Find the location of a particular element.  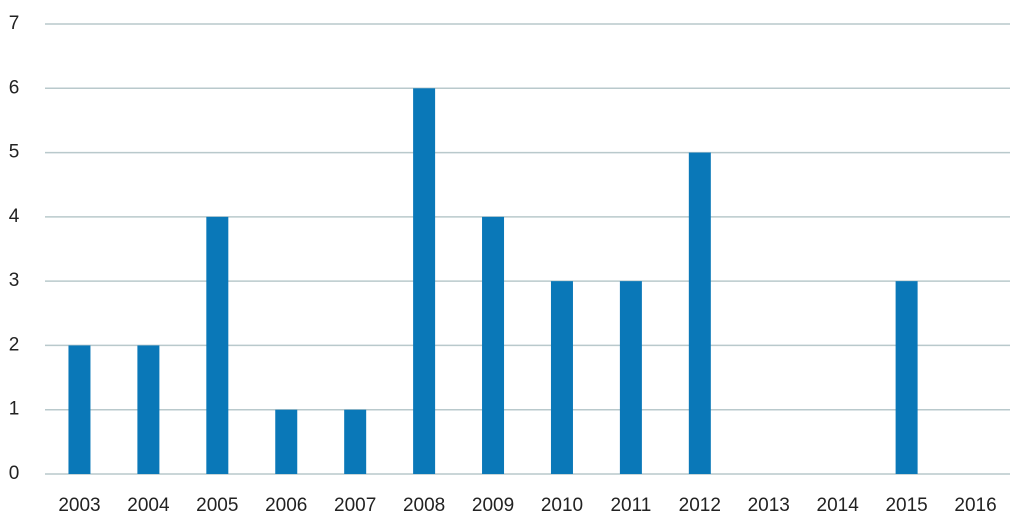

y-tick-label: 3 is located at coordinates (14, 280).